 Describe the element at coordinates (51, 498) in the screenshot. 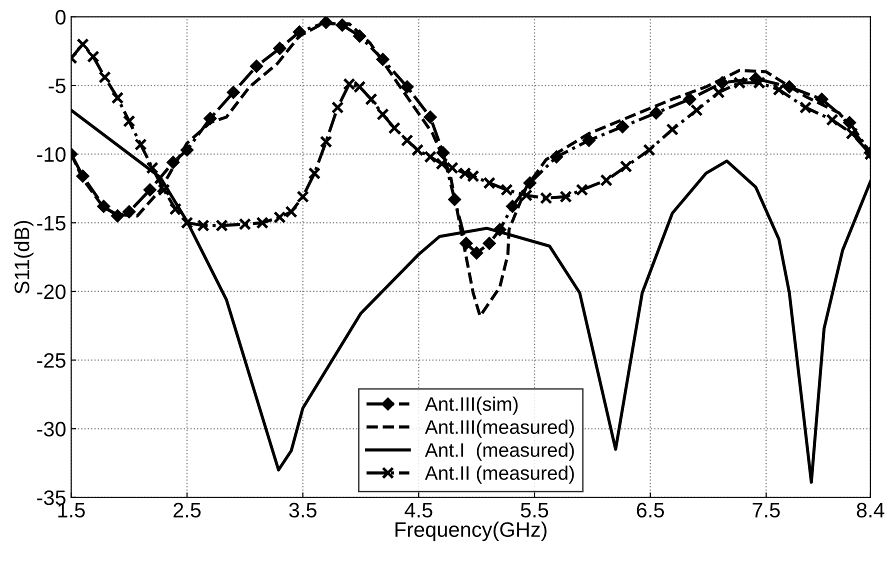

I see `y-tick-label: -35` at that location.